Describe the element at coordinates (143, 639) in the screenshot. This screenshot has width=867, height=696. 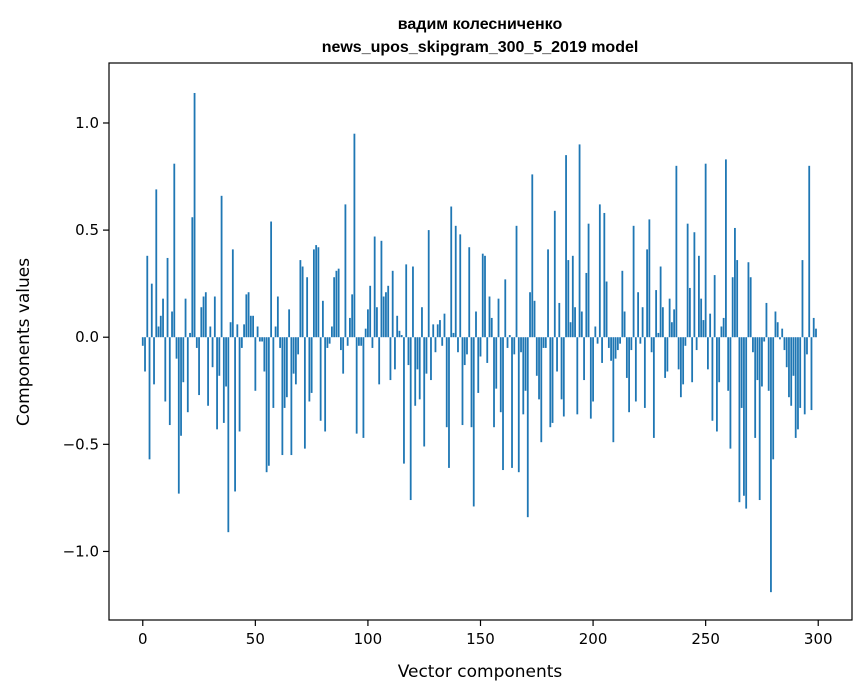
I see `x-tick-label: 0` at that location.